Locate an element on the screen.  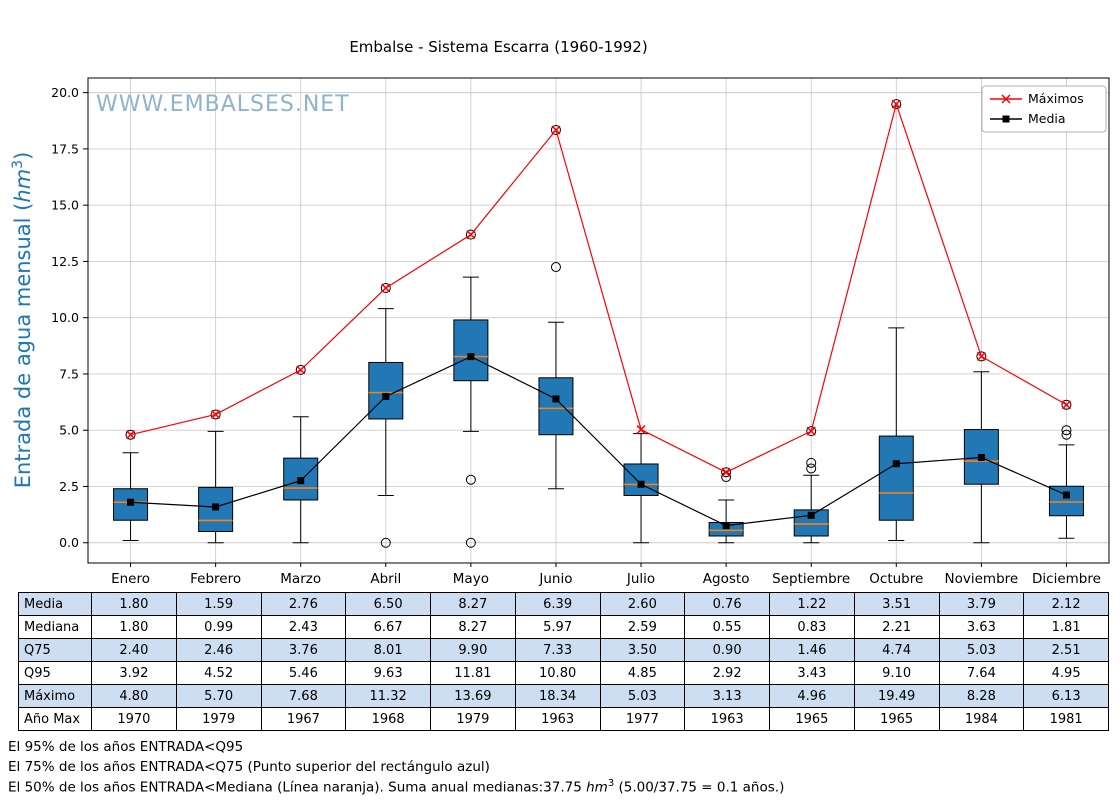
table-cell: 2.51 is located at coordinates (1066, 650).